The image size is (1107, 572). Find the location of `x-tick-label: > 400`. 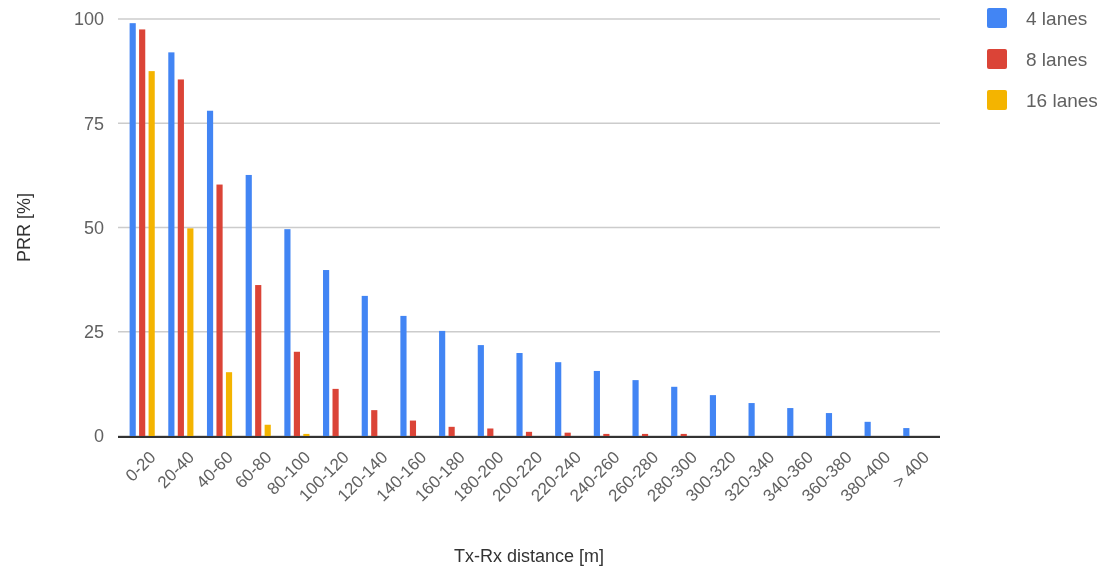

x-tick-label: > 400 is located at coordinates (911, 469).